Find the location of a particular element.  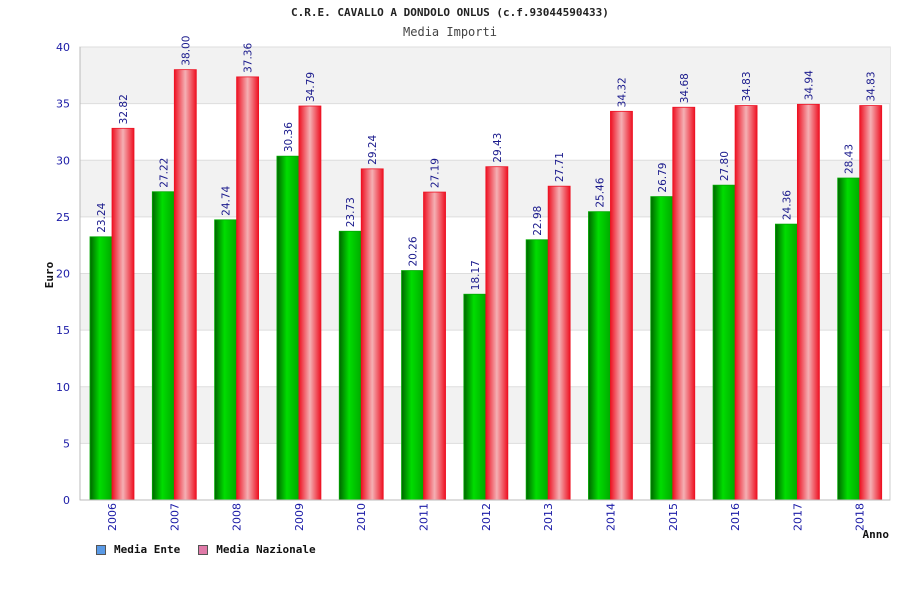

legend-item-media-ente: Media Ente is located at coordinates (138, 549).